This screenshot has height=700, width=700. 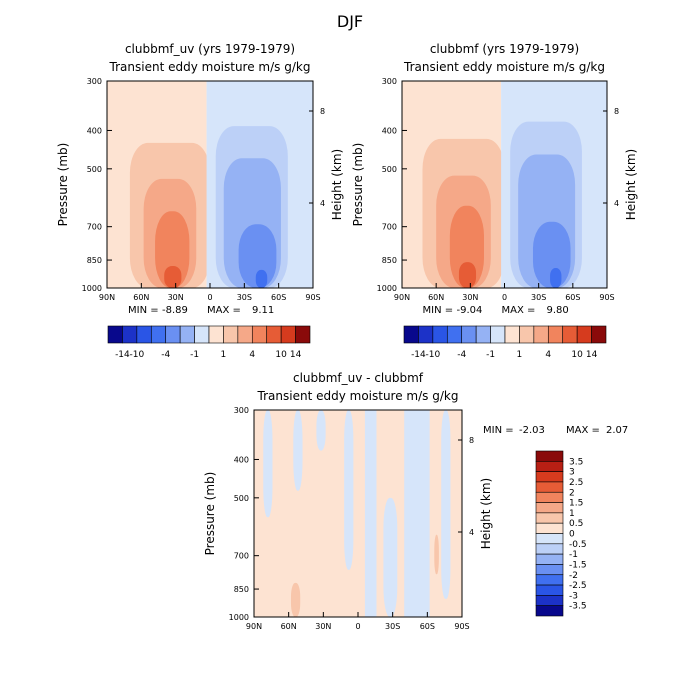 I want to click on panel-1-ytick-label: 500, so click(x=94, y=169).